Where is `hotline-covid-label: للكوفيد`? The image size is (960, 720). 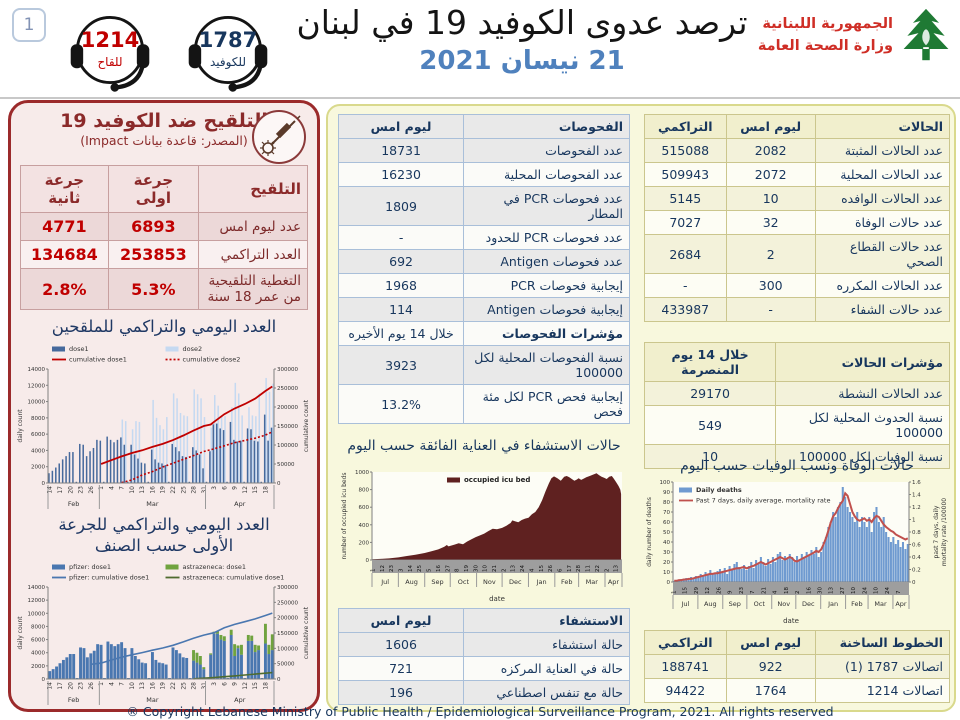
hotline-covid-label: للكوفيد is located at coordinates (228, 62).